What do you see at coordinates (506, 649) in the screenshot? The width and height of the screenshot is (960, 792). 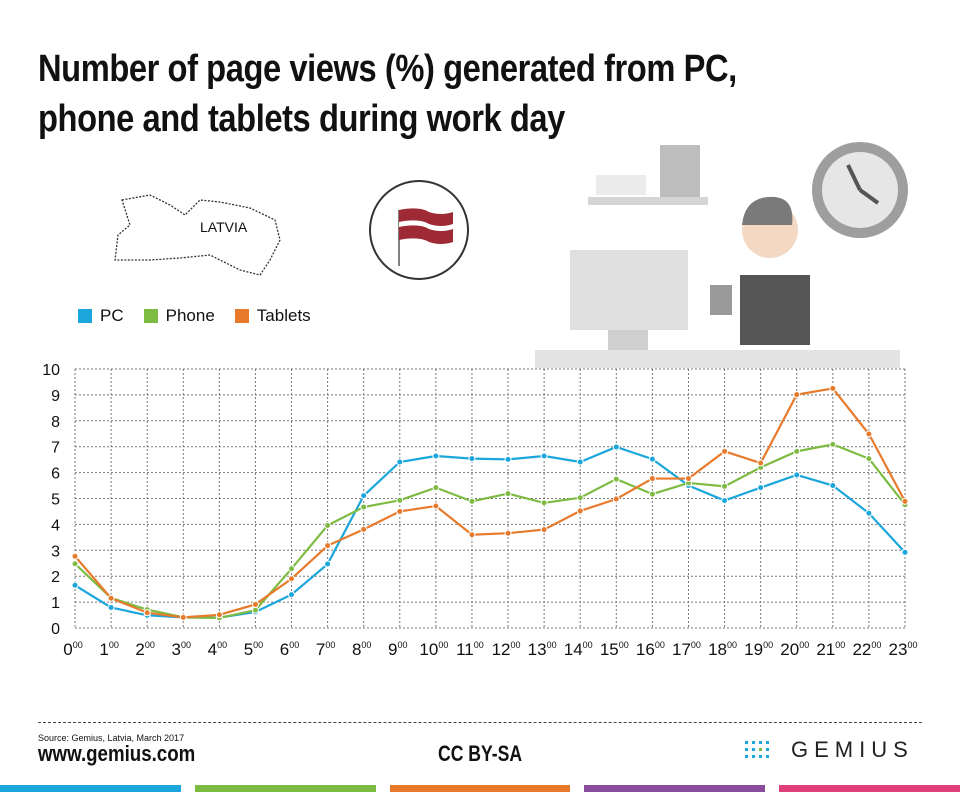 I see `x-tick-label: 1200` at bounding box center [506, 649].